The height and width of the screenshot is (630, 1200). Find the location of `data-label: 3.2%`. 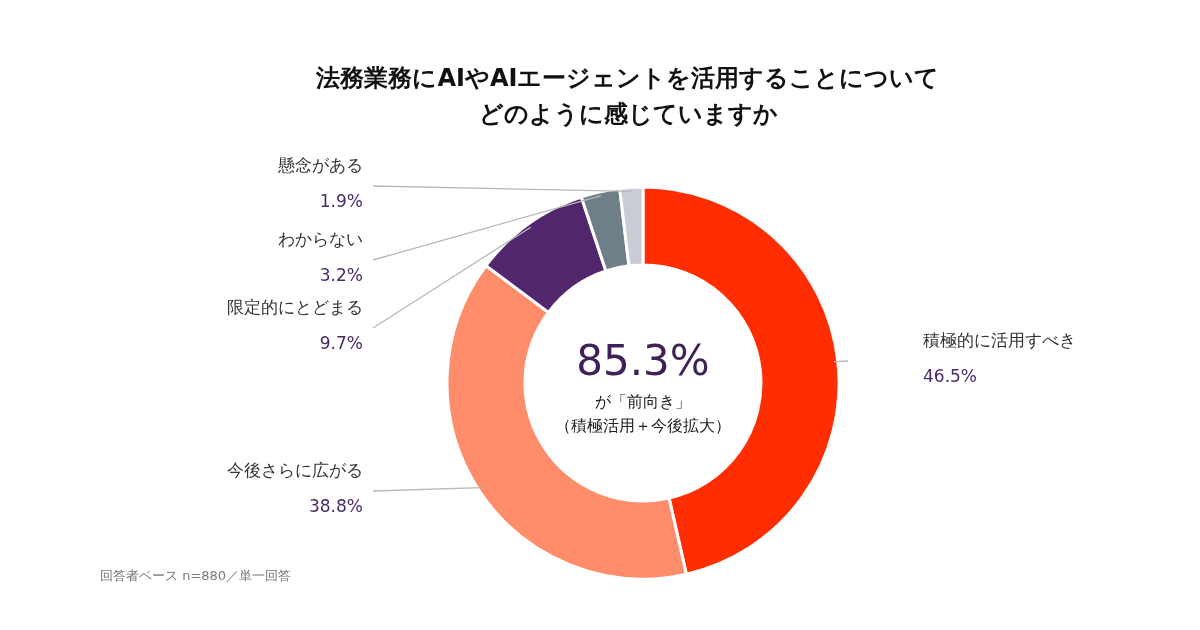

data-label: 3.2% is located at coordinates (341, 275).